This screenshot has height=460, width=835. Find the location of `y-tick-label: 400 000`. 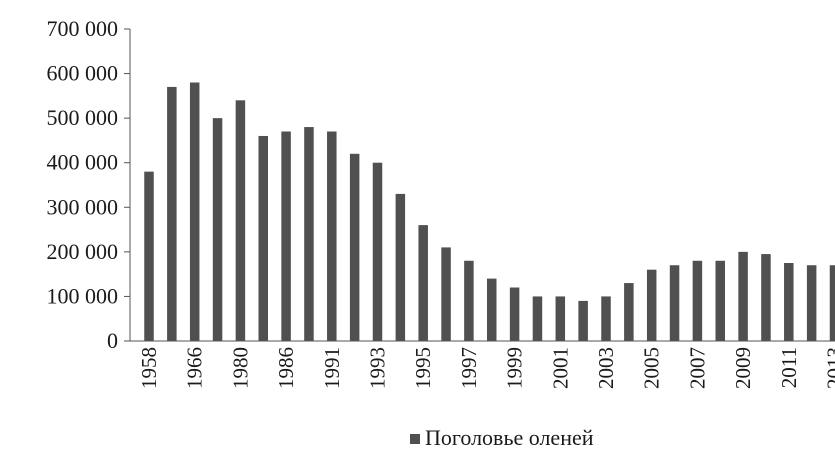

y-tick-label: 400 000 is located at coordinates (83, 162).